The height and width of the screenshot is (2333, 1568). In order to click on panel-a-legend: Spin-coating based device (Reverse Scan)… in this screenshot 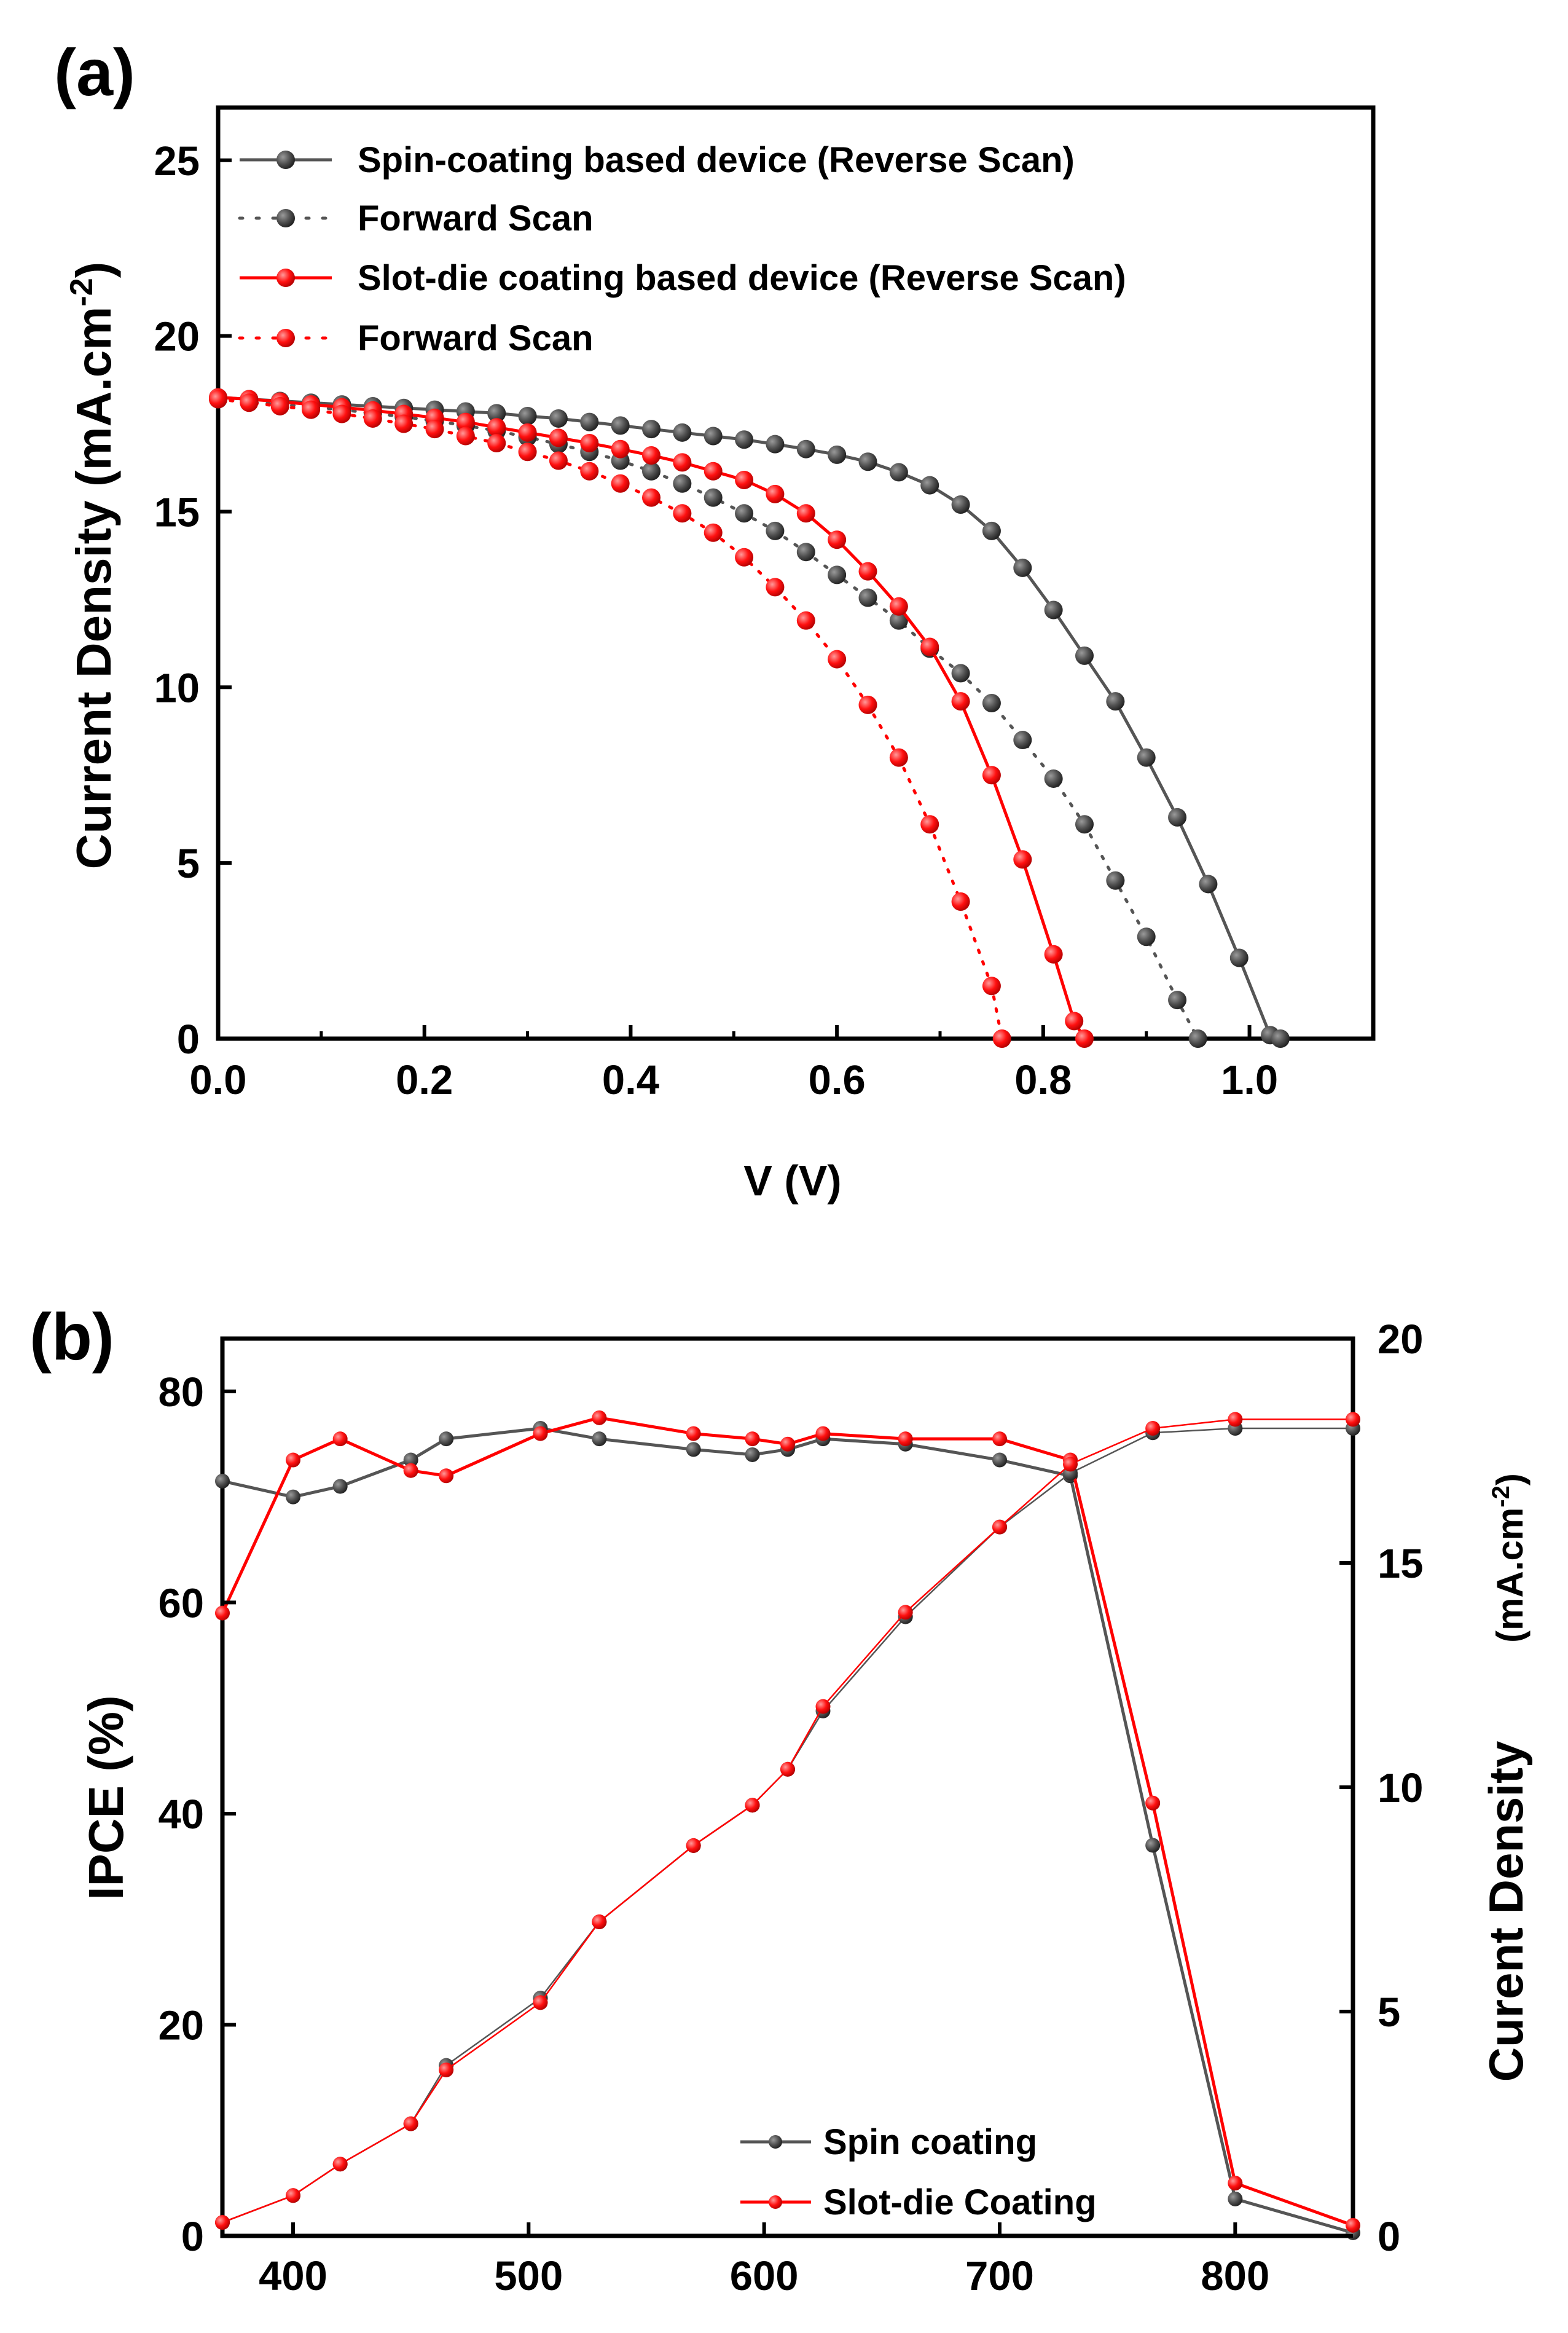, I will do `click(682, 249)`.